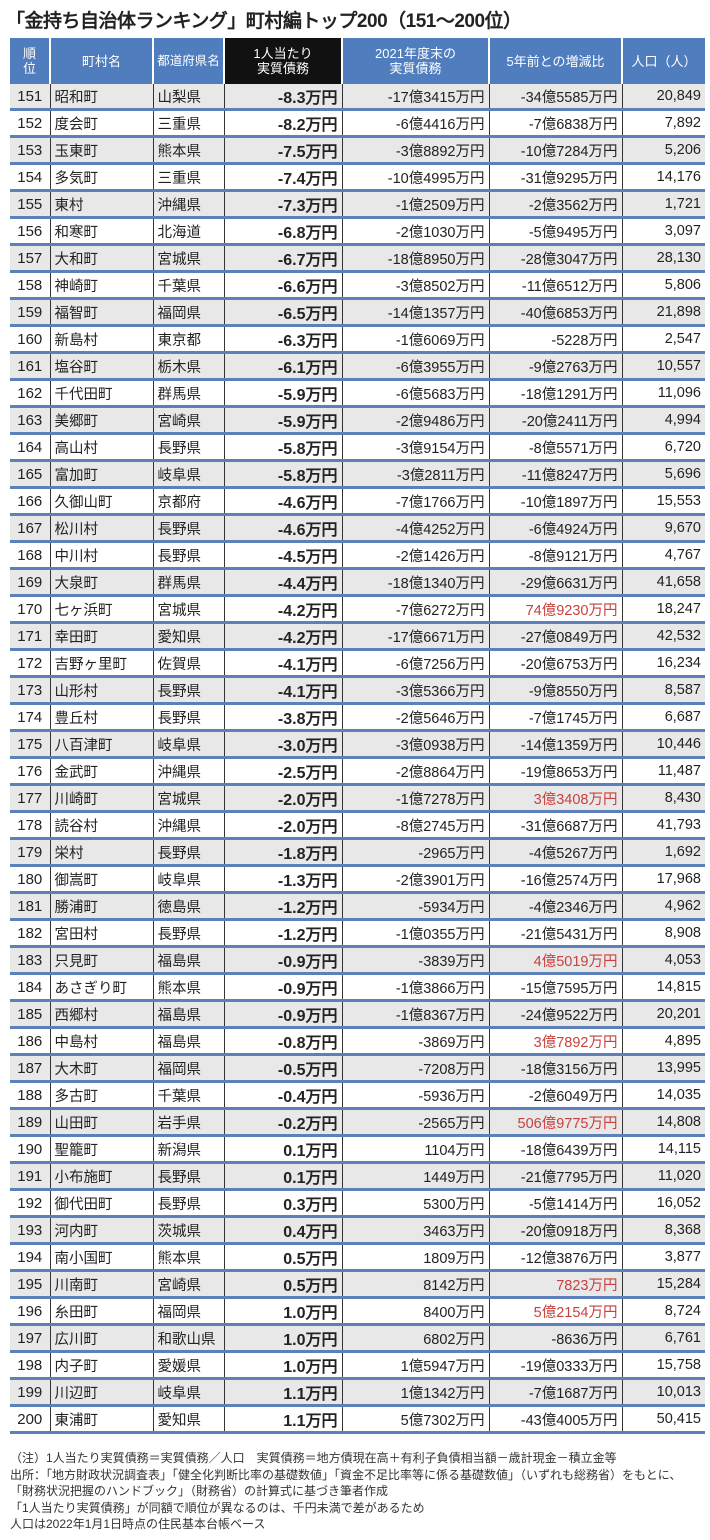  Describe the element at coordinates (102, 1068) in the screenshot. I see `cell-town-name: 大木町` at that location.